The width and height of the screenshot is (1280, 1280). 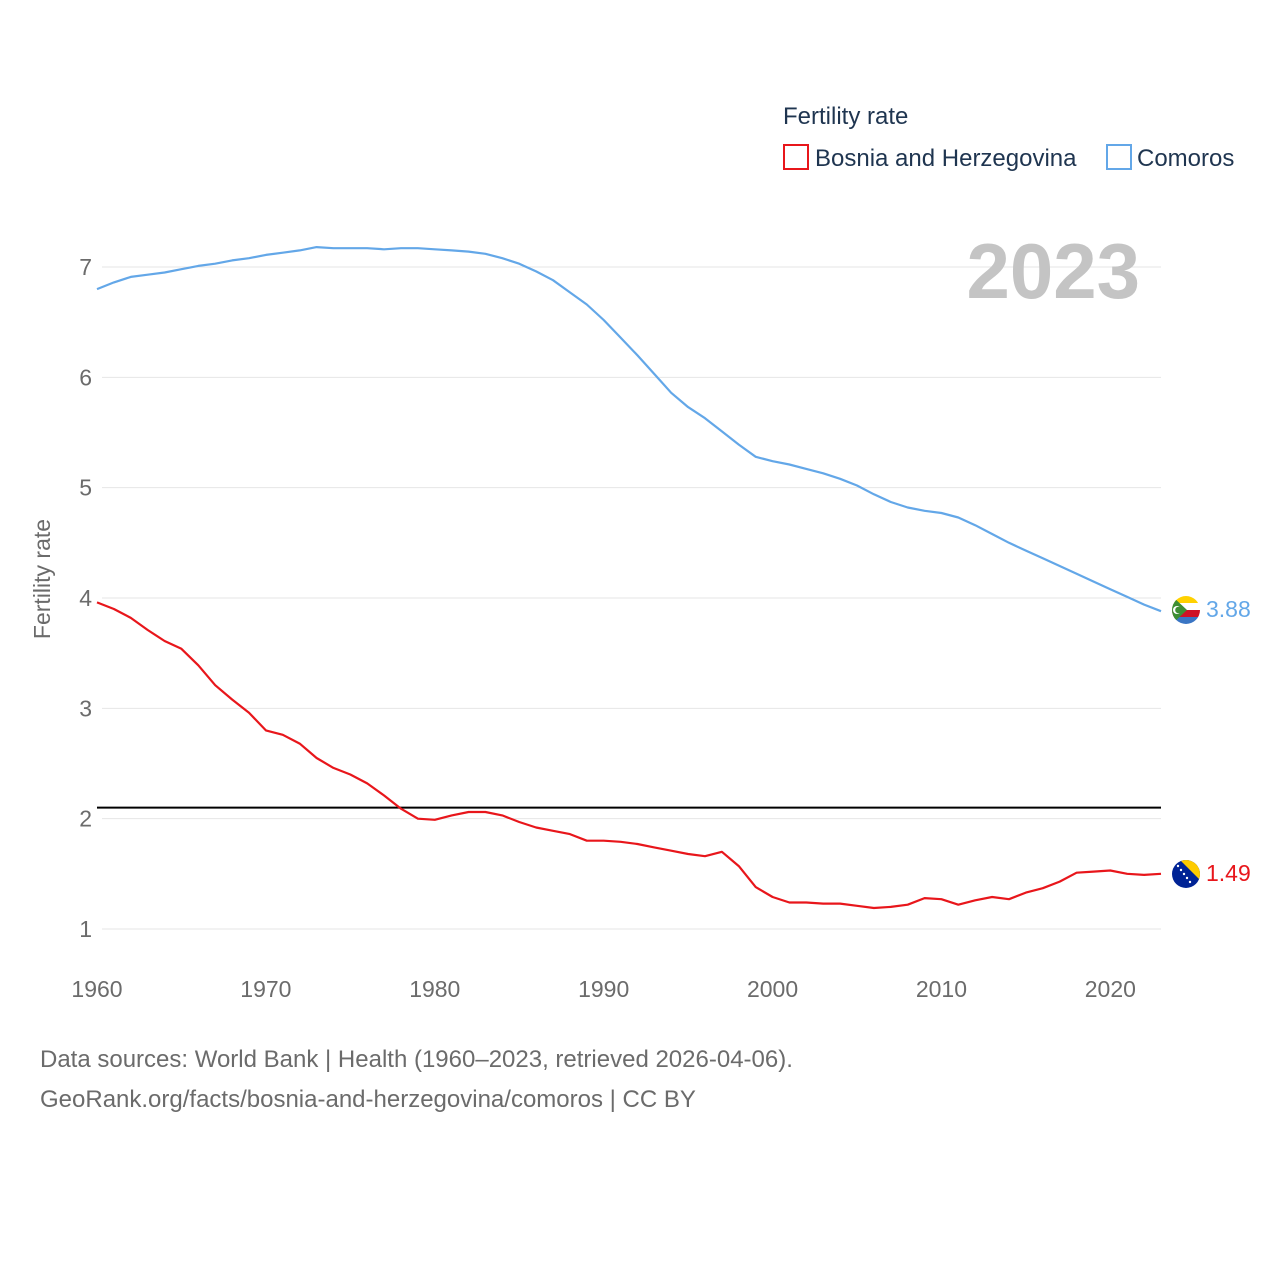 What do you see at coordinates (1228, 609) in the screenshot?
I see `comoros-end-value: 3.88` at bounding box center [1228, 609].